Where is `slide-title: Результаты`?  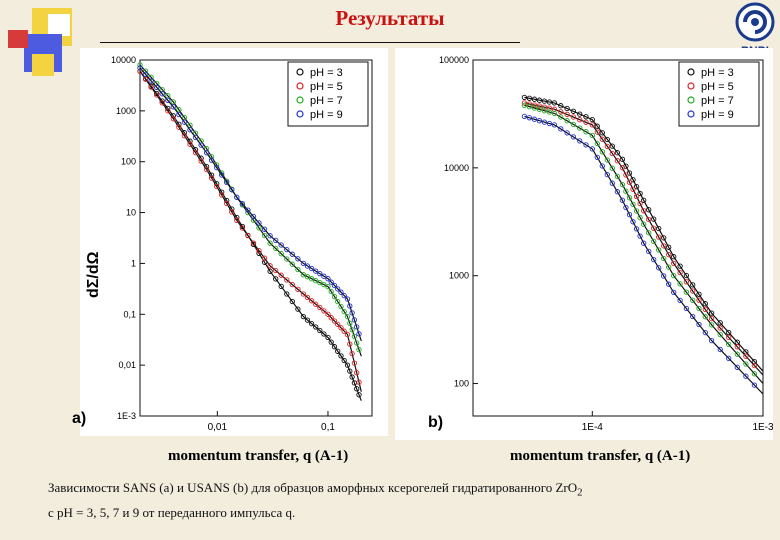 slide-title: Результаты is located at coordinates (390, 18).